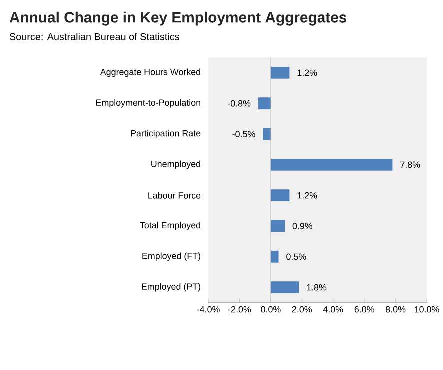 This screenshot has height=370, width=443. I want to click on x-tick-label: 10.0%, so click(427, 309).